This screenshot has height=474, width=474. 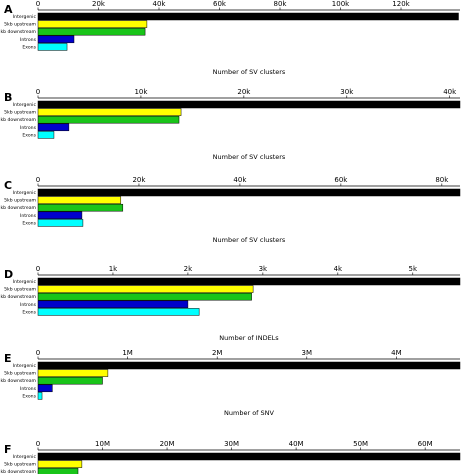 I want to click on x-tick-label: 3k, so click(x=263, y=269).